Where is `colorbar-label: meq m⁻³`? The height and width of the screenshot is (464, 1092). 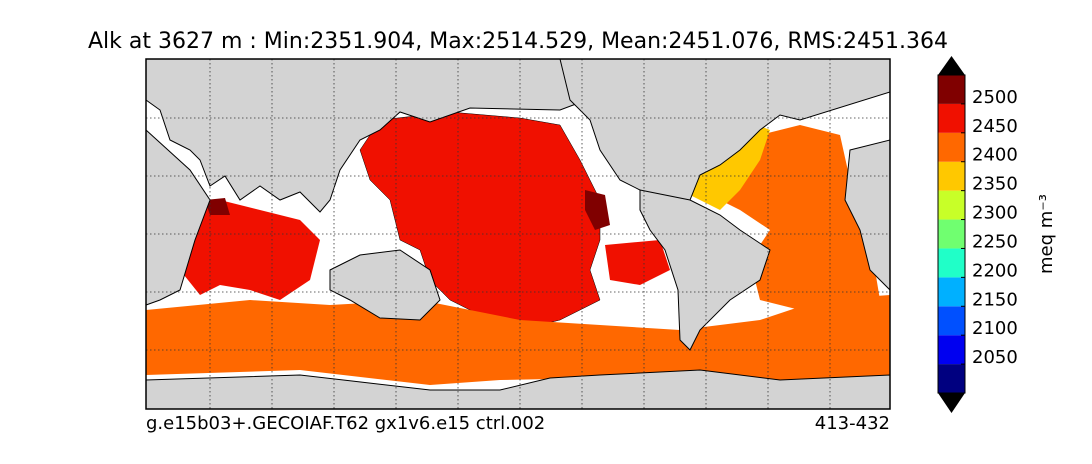 colorbar-label: meq m⁻³ is located at coordinates (1046, 234).